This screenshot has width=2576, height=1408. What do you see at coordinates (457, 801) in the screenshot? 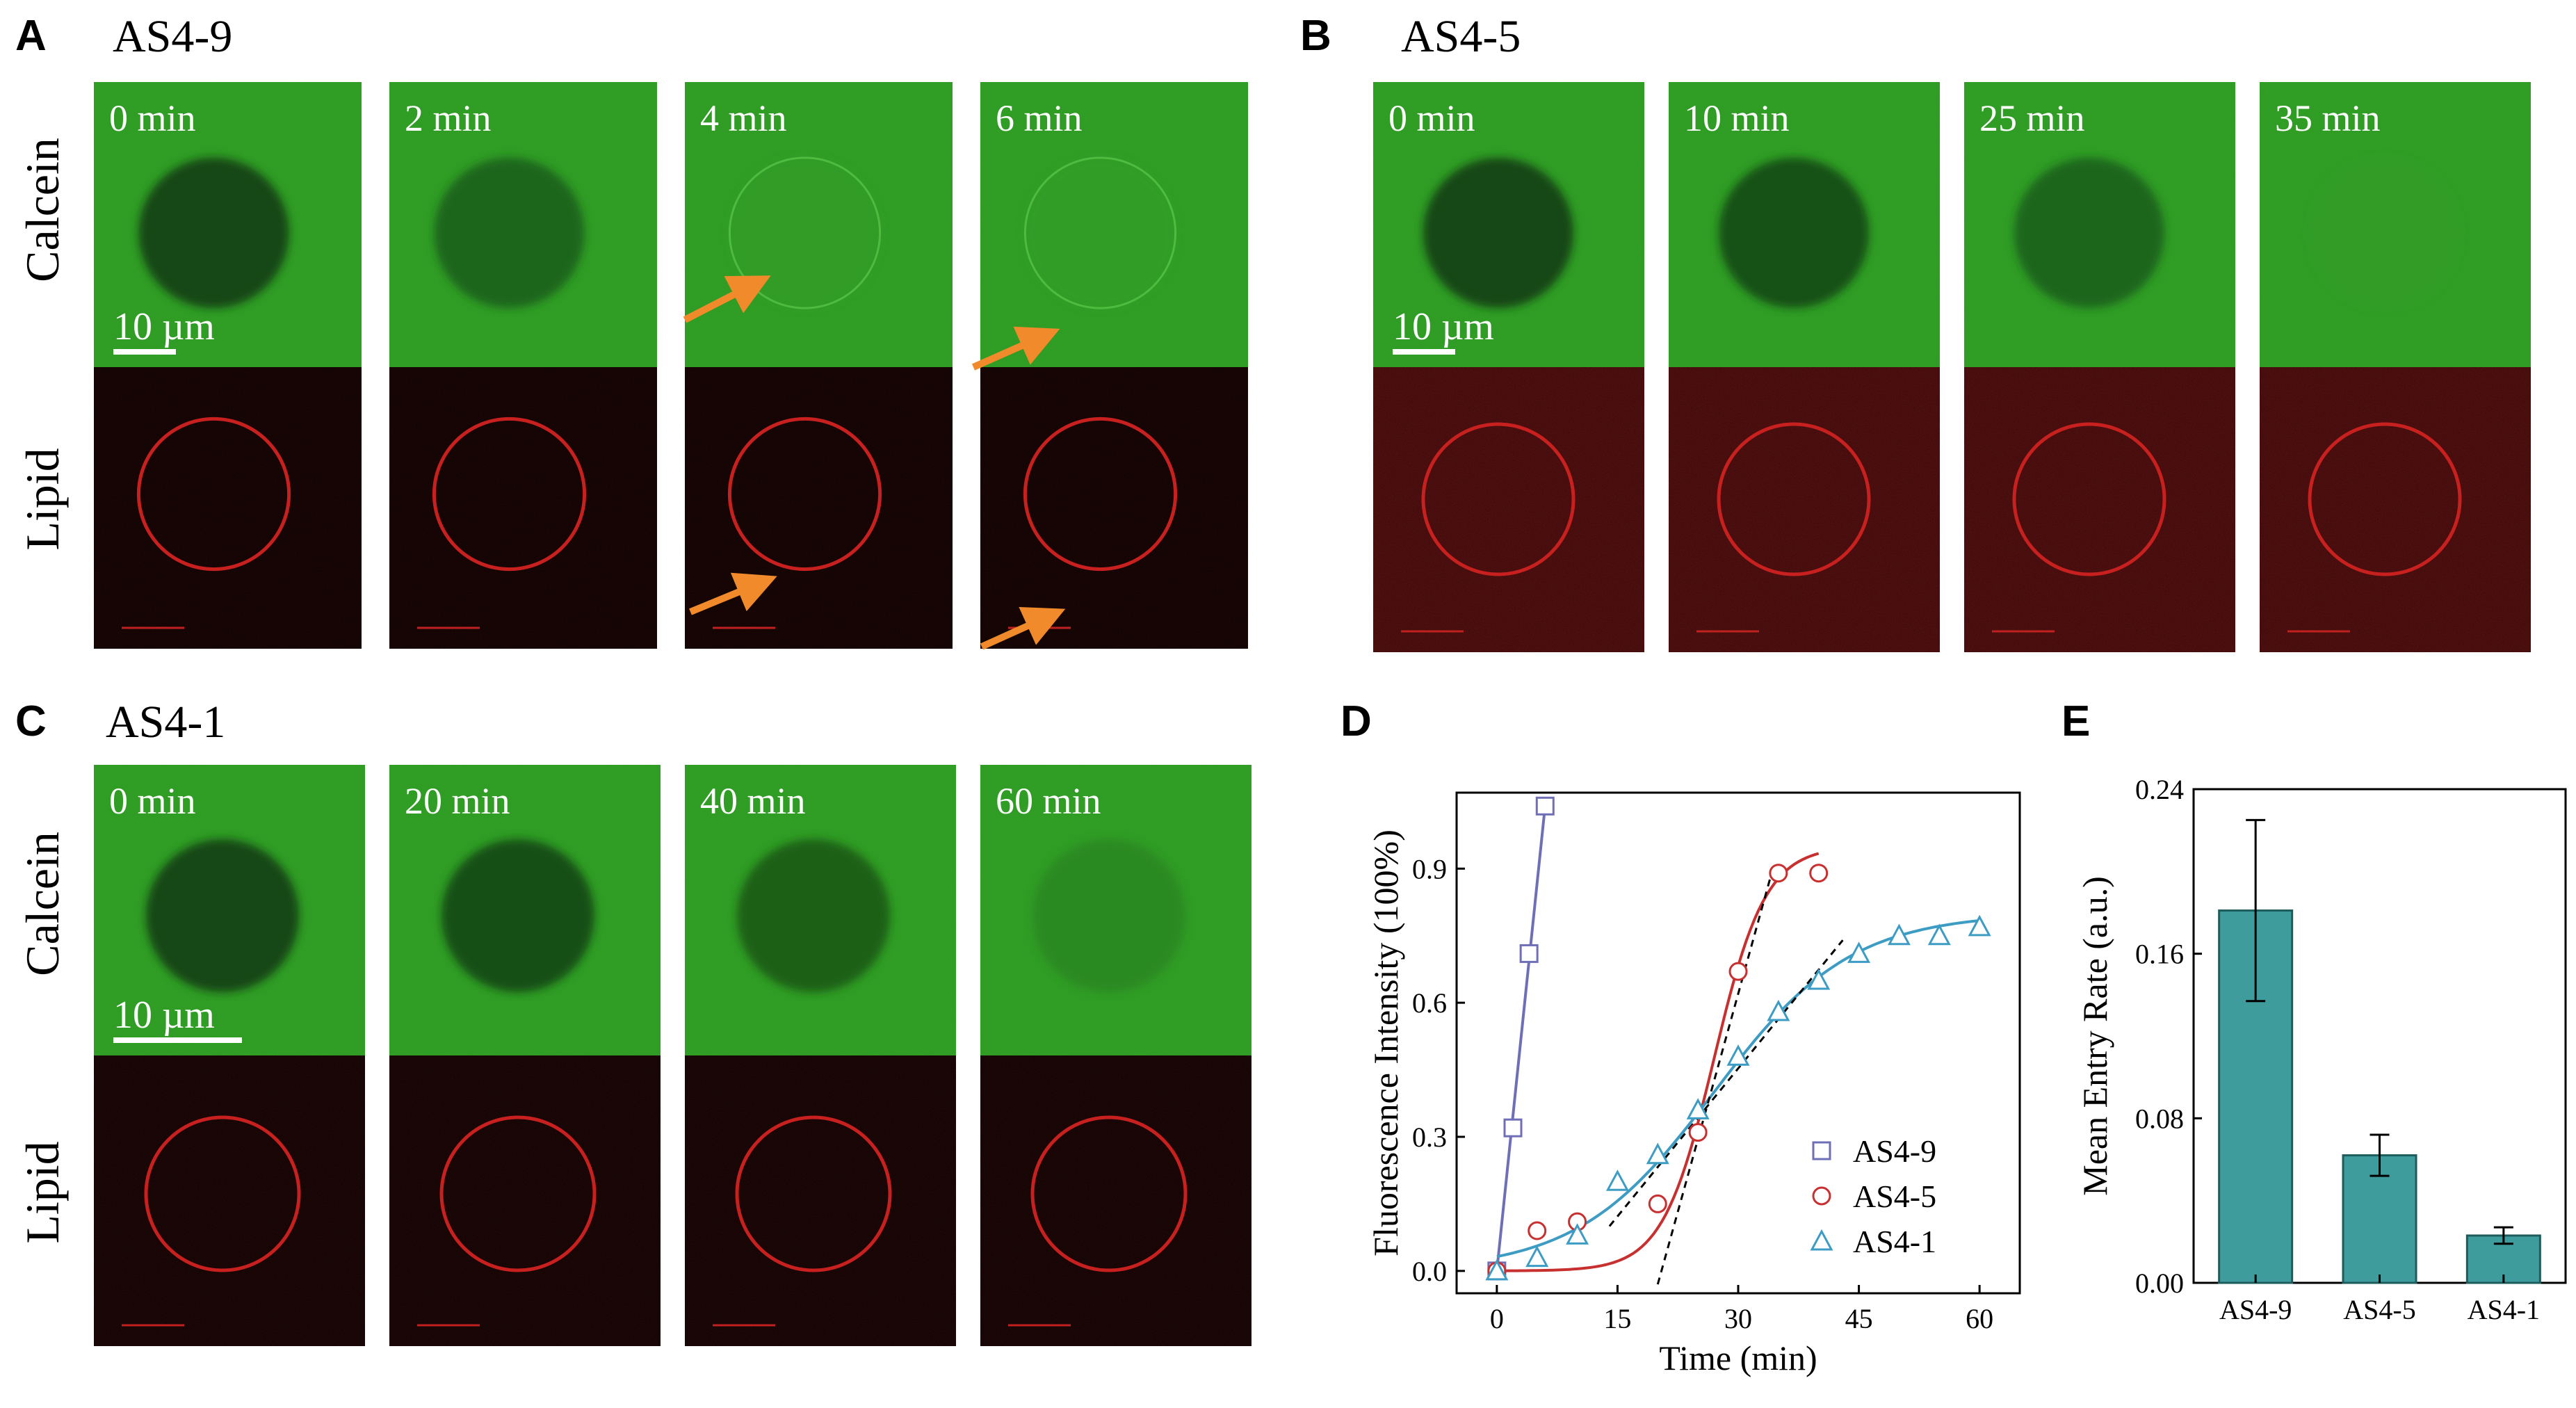
I see `timepoint-label: 20 min` at bounding box center [457, 801].